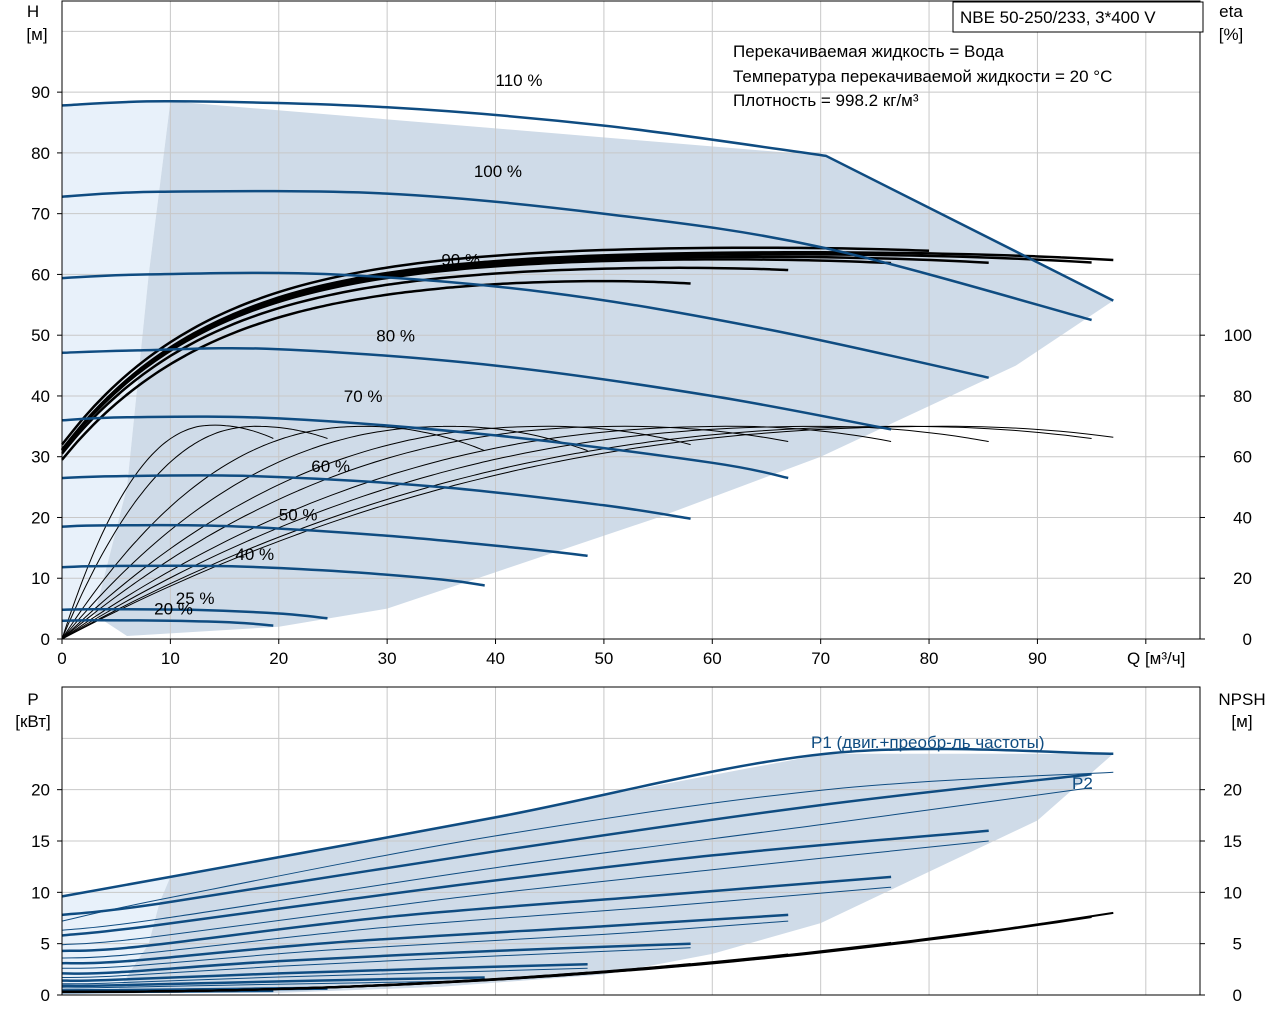 The height and width of the screenshot is (1029, 1280). What do you see at coordinates (40, 892) in the screenshot?
I see `power-tick-label: 10` at bounding box center [40, 892].